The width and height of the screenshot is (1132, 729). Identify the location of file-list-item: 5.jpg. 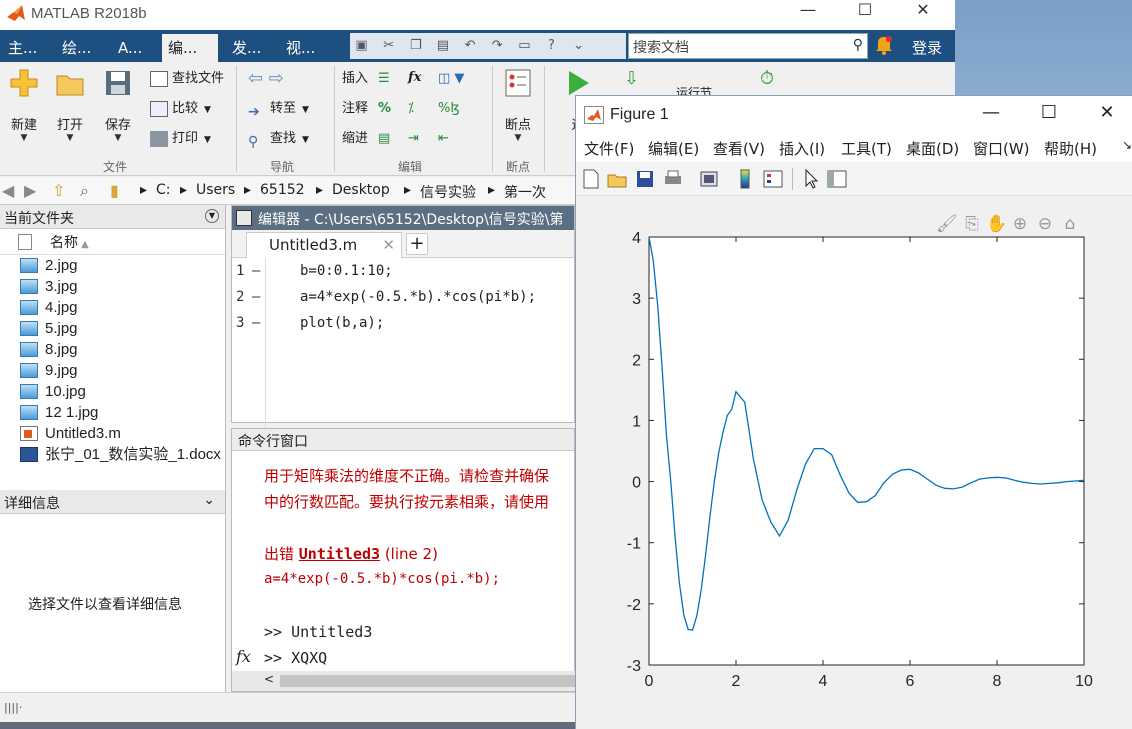
(112, 328).